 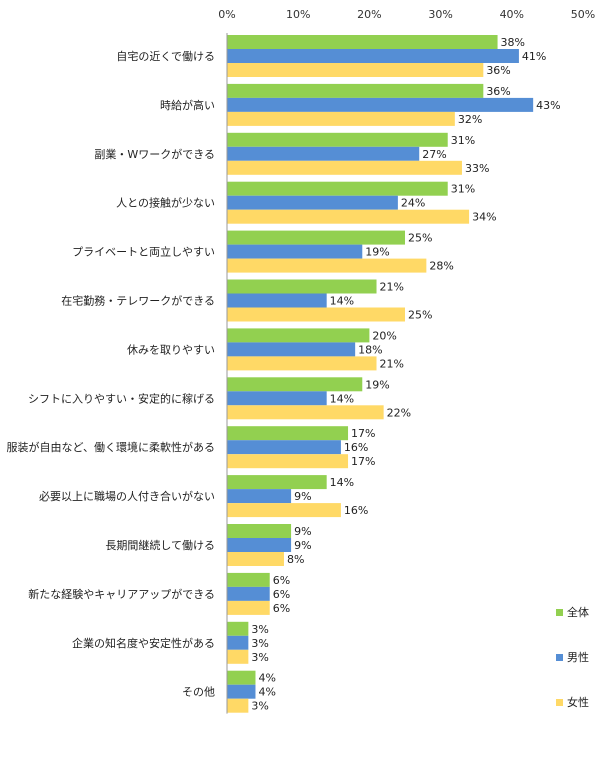 What do you see at coordinates (578, 612) in the screenshot?
I see `legend-label: 全体` at bounding box center [578, 612].